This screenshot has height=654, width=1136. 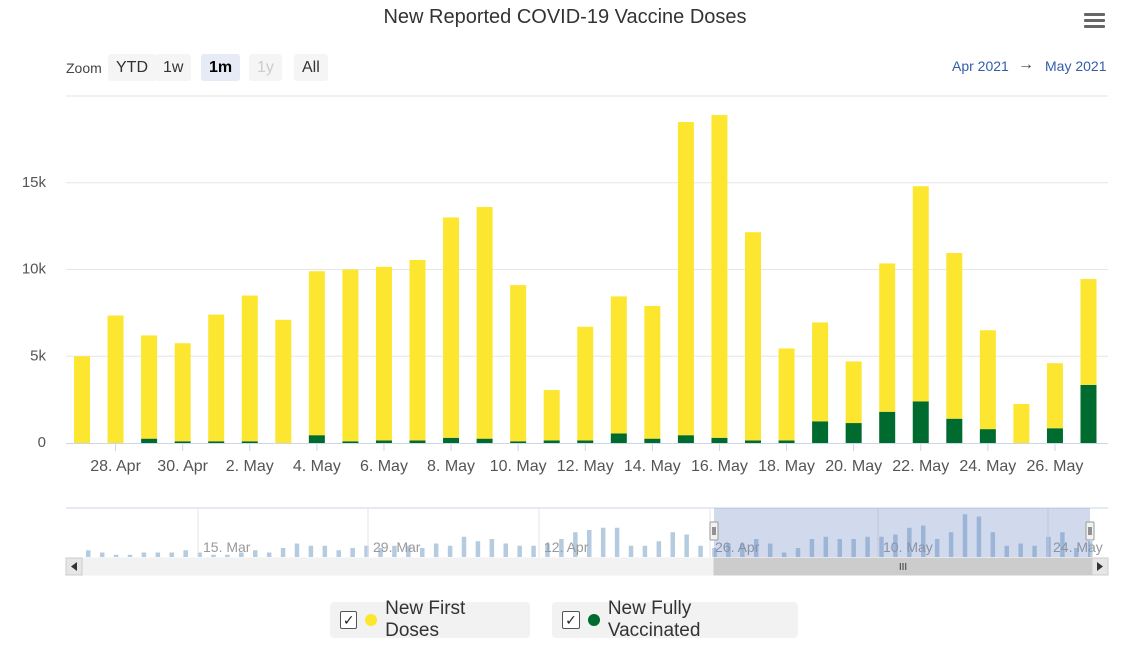 What do you see at coordinates (902, 532) in the screenshot?
I see `navigator-selection` at bounding box center [902, 532].